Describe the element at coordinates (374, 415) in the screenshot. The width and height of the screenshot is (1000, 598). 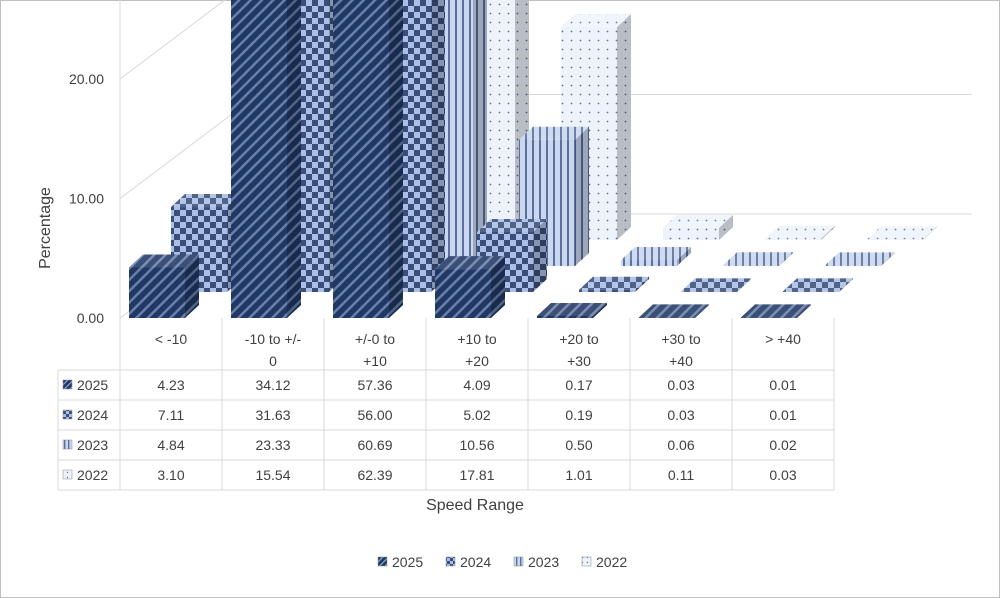
I see `table-cell: 56.00` at that location.